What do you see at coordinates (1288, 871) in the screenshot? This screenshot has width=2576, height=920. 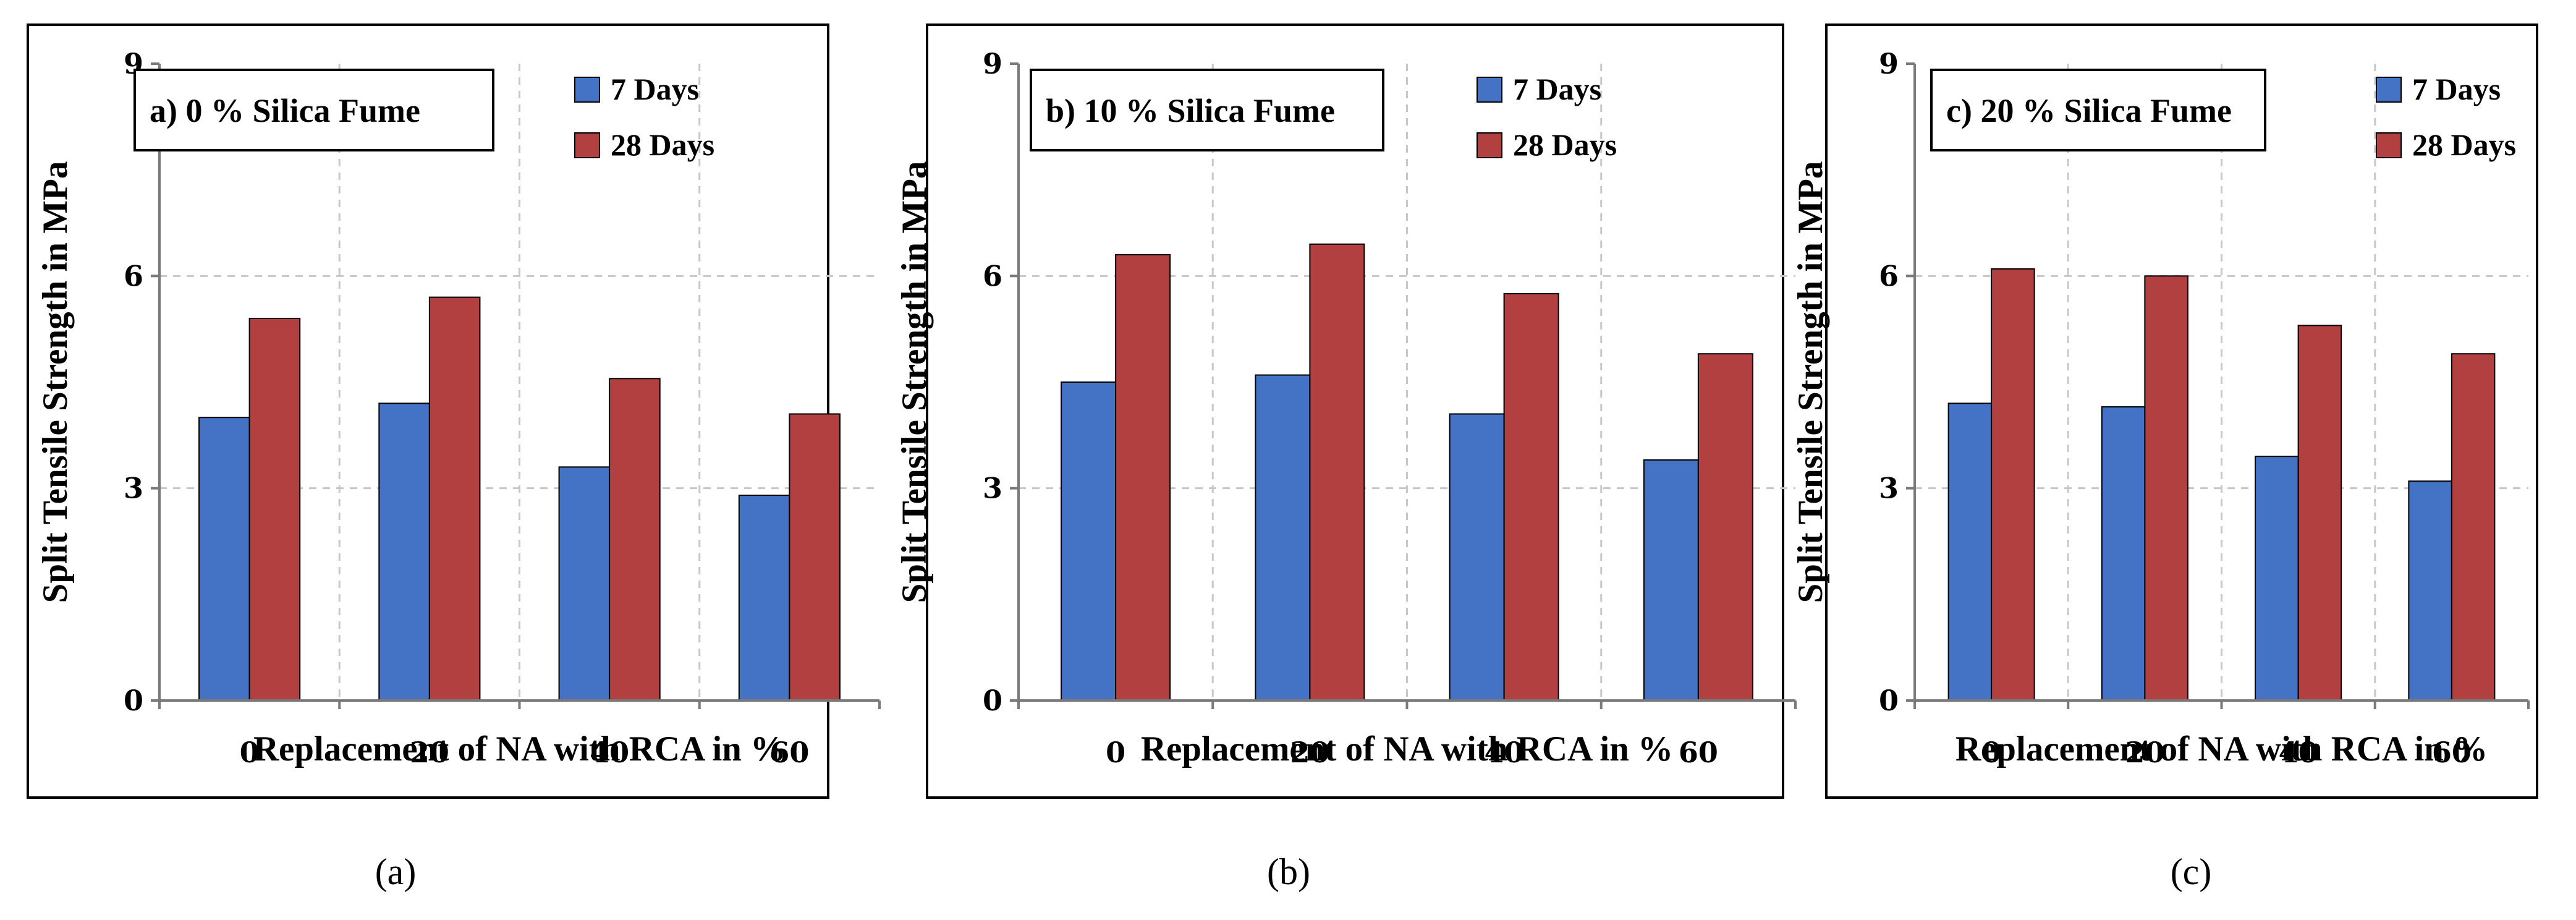 I see `panel-caption: (b)` at bounding box center [1288, 871].